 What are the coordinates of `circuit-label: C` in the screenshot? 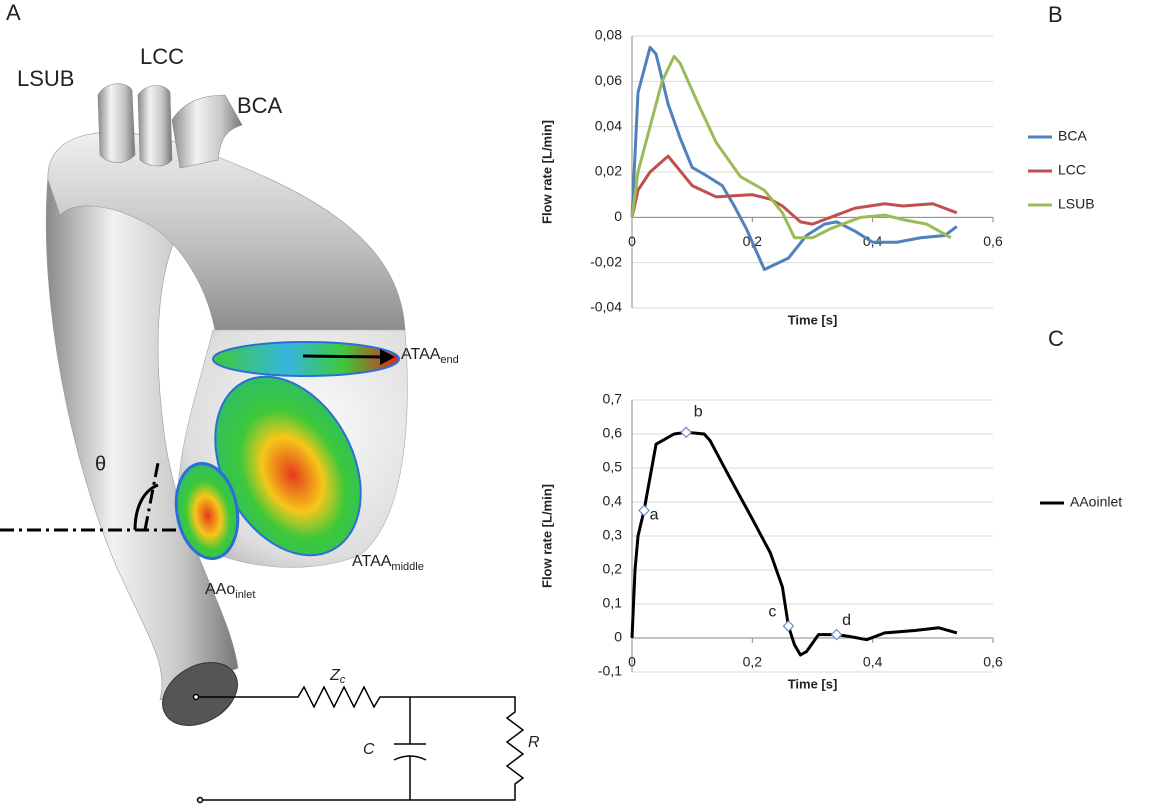 It's located at (369, 749).